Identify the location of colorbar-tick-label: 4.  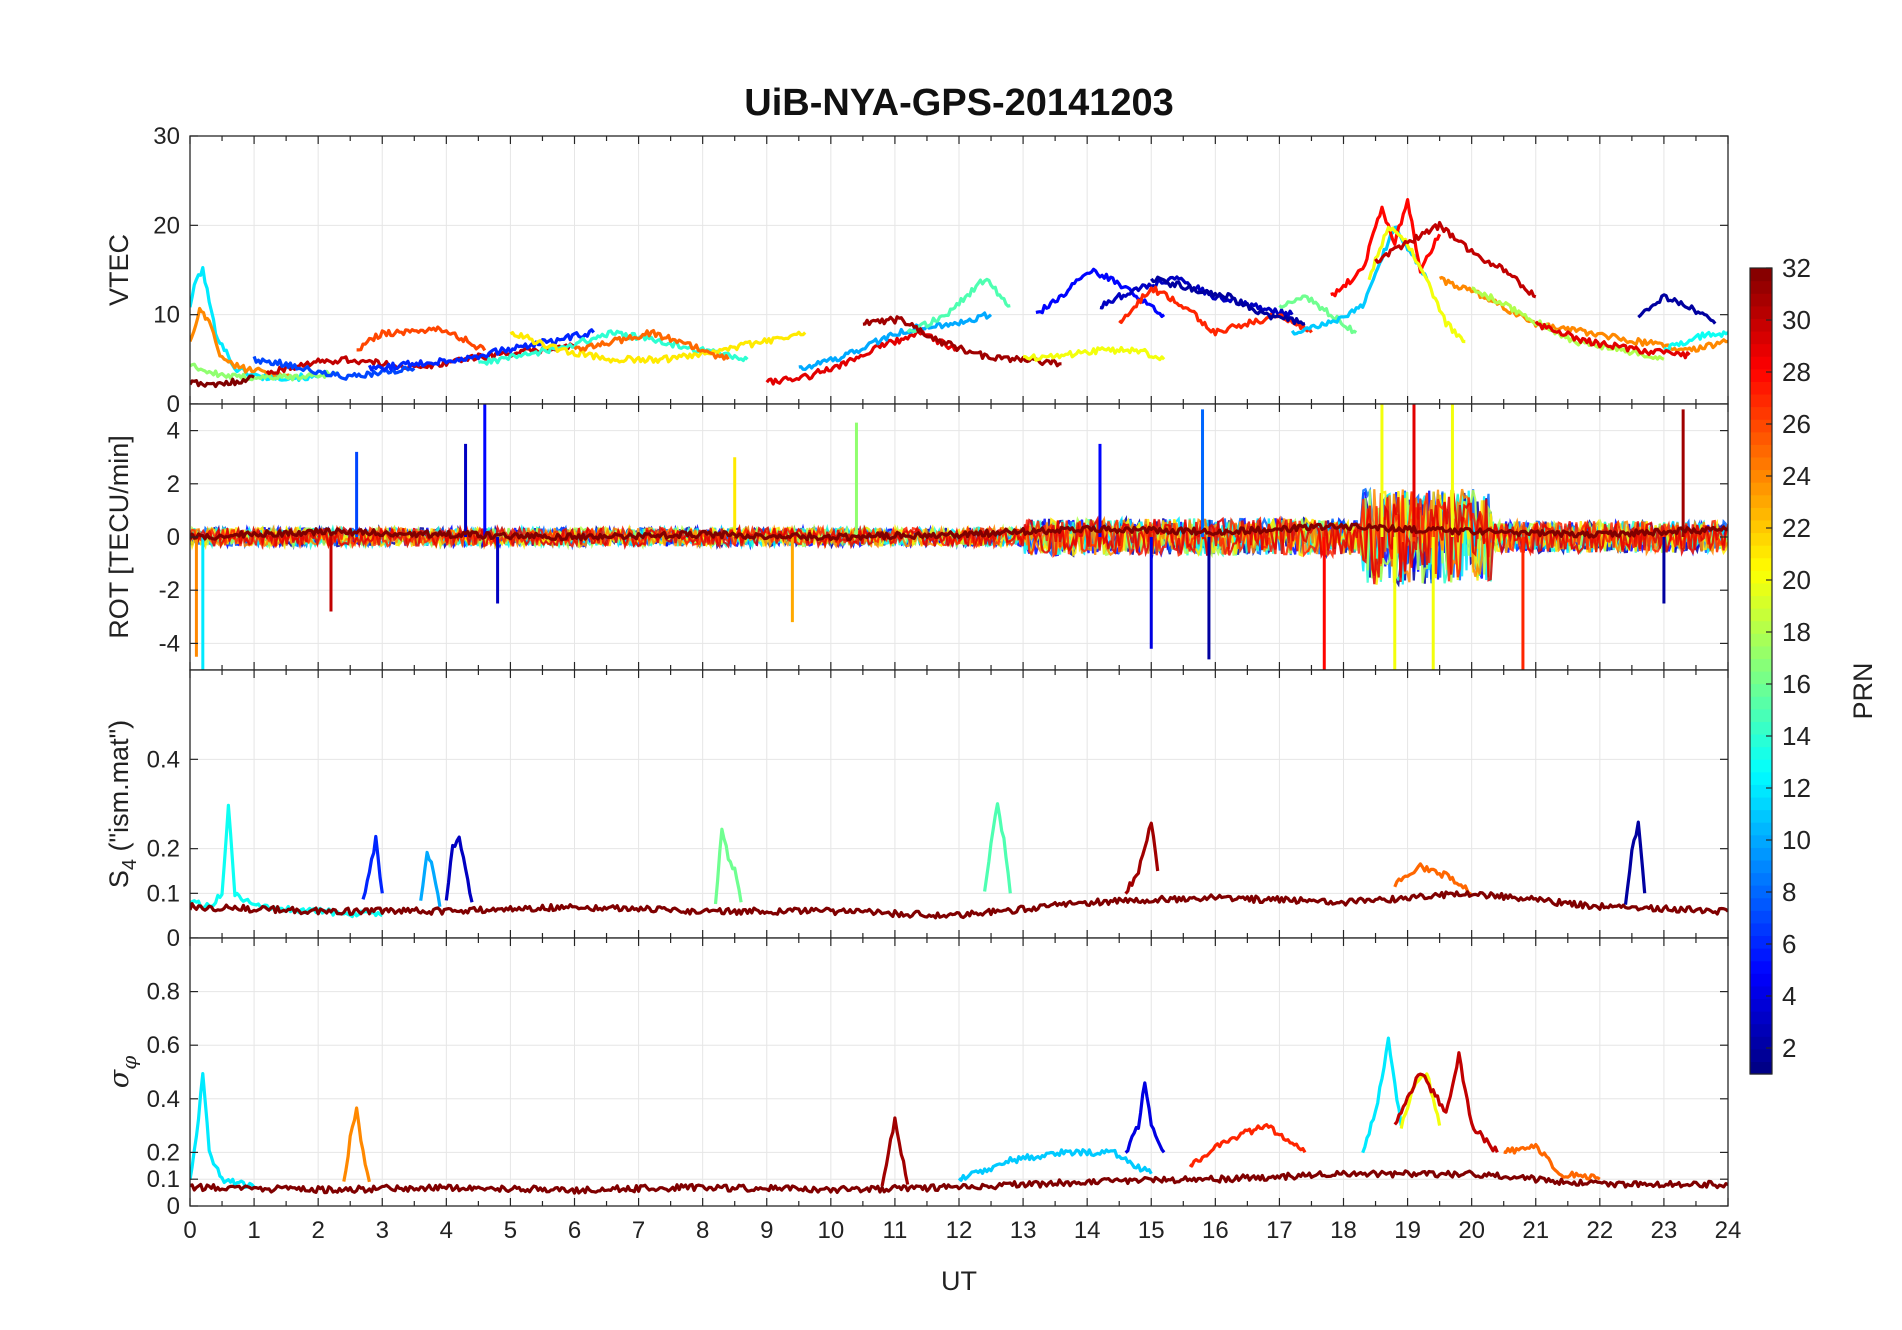
(1789, 996).